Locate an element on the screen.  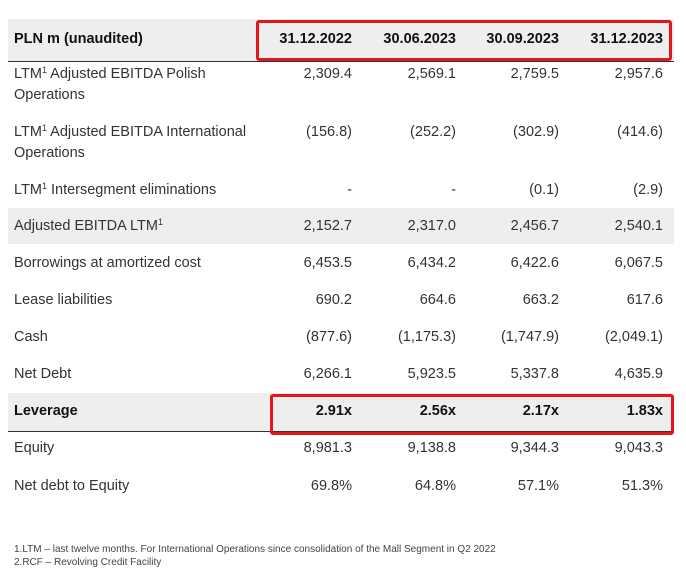
row-value: 8,981.3 is located at coordinates (327, 448).